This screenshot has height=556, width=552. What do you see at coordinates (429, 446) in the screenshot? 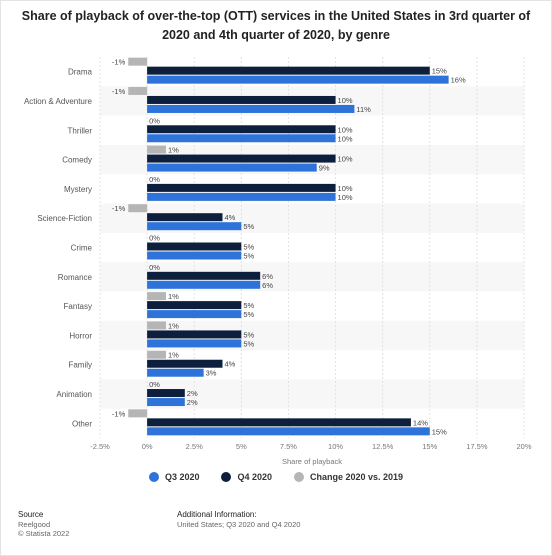
I see `x-tick-label: 15%` at bounding box center [429, 446].